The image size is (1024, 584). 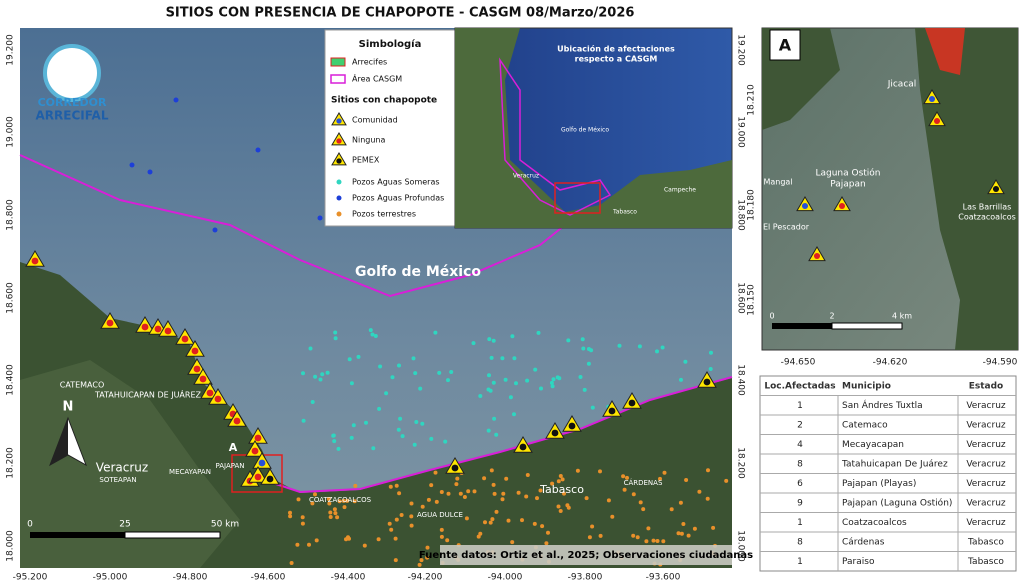 I want to click on lon-tick: -95.200, so click(x=30, y=578).